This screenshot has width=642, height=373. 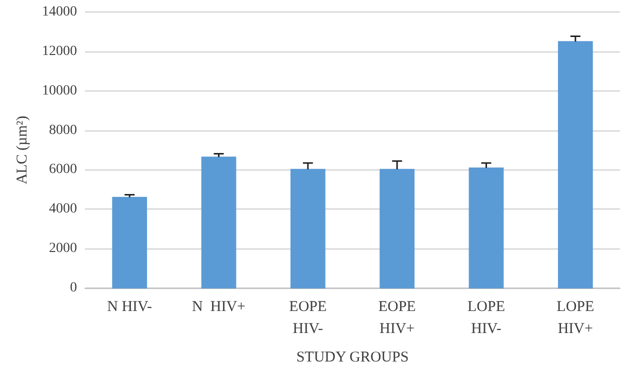 I want to click on y-tick-label: 14000, so click(x=59, y=12).